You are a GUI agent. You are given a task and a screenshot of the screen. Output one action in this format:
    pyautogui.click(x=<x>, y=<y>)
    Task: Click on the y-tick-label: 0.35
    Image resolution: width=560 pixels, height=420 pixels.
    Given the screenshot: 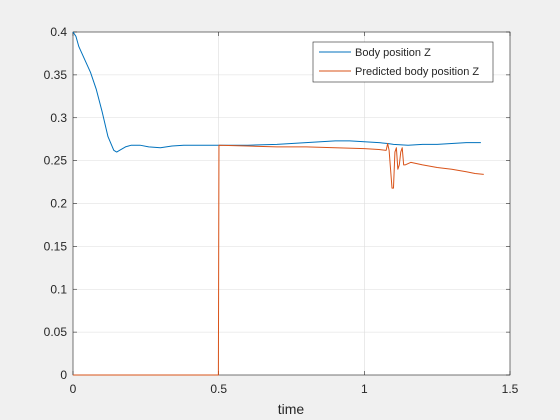 What is the action you would take?
    pyautogui.click(x=56, y=75)
    